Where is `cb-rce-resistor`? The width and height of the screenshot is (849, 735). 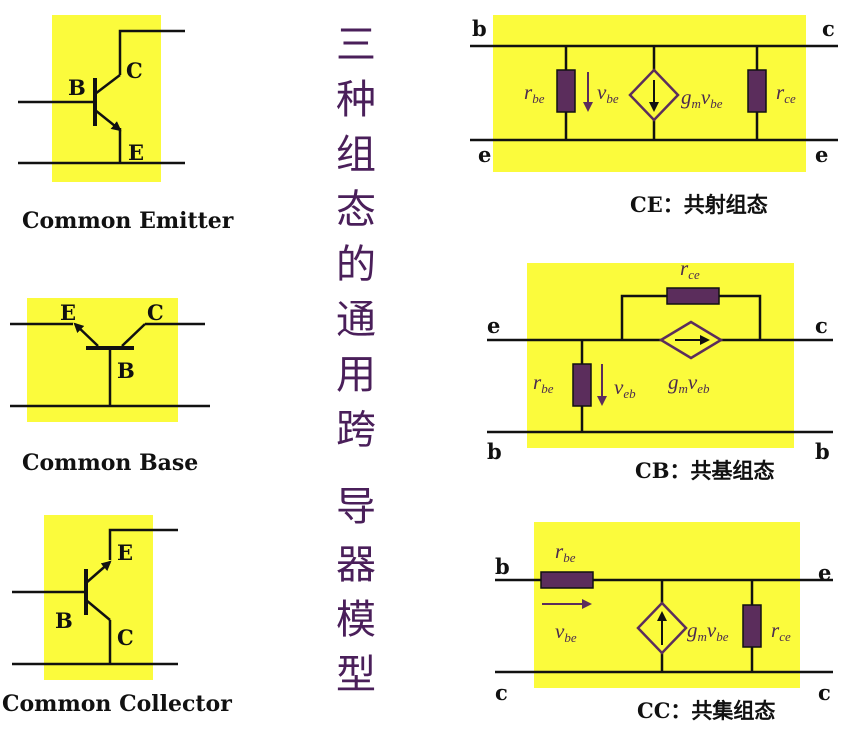
cb-rce-resistor is located at coordinates (693, 296).